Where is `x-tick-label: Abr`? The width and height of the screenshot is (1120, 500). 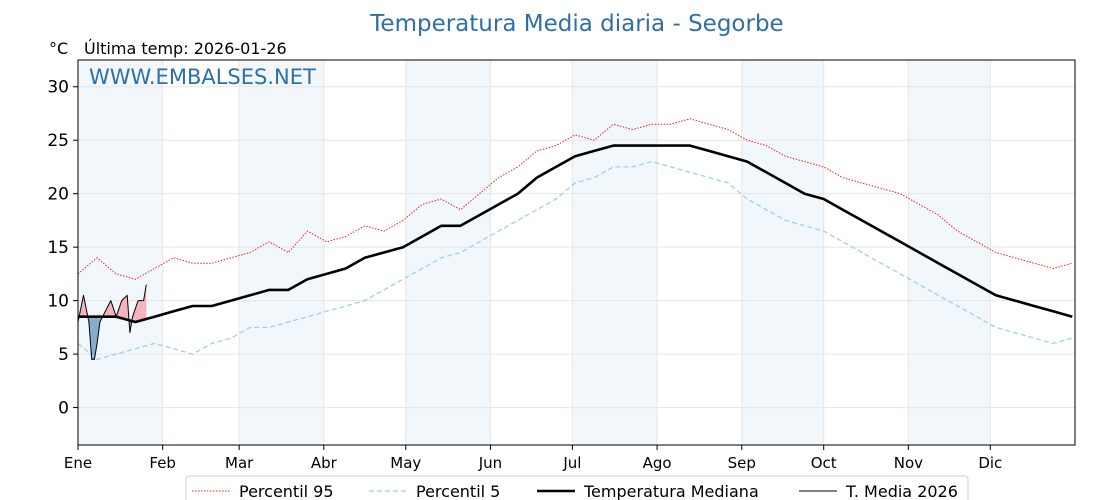 x-tick-label: Abr is located at coordinates (324, 463).